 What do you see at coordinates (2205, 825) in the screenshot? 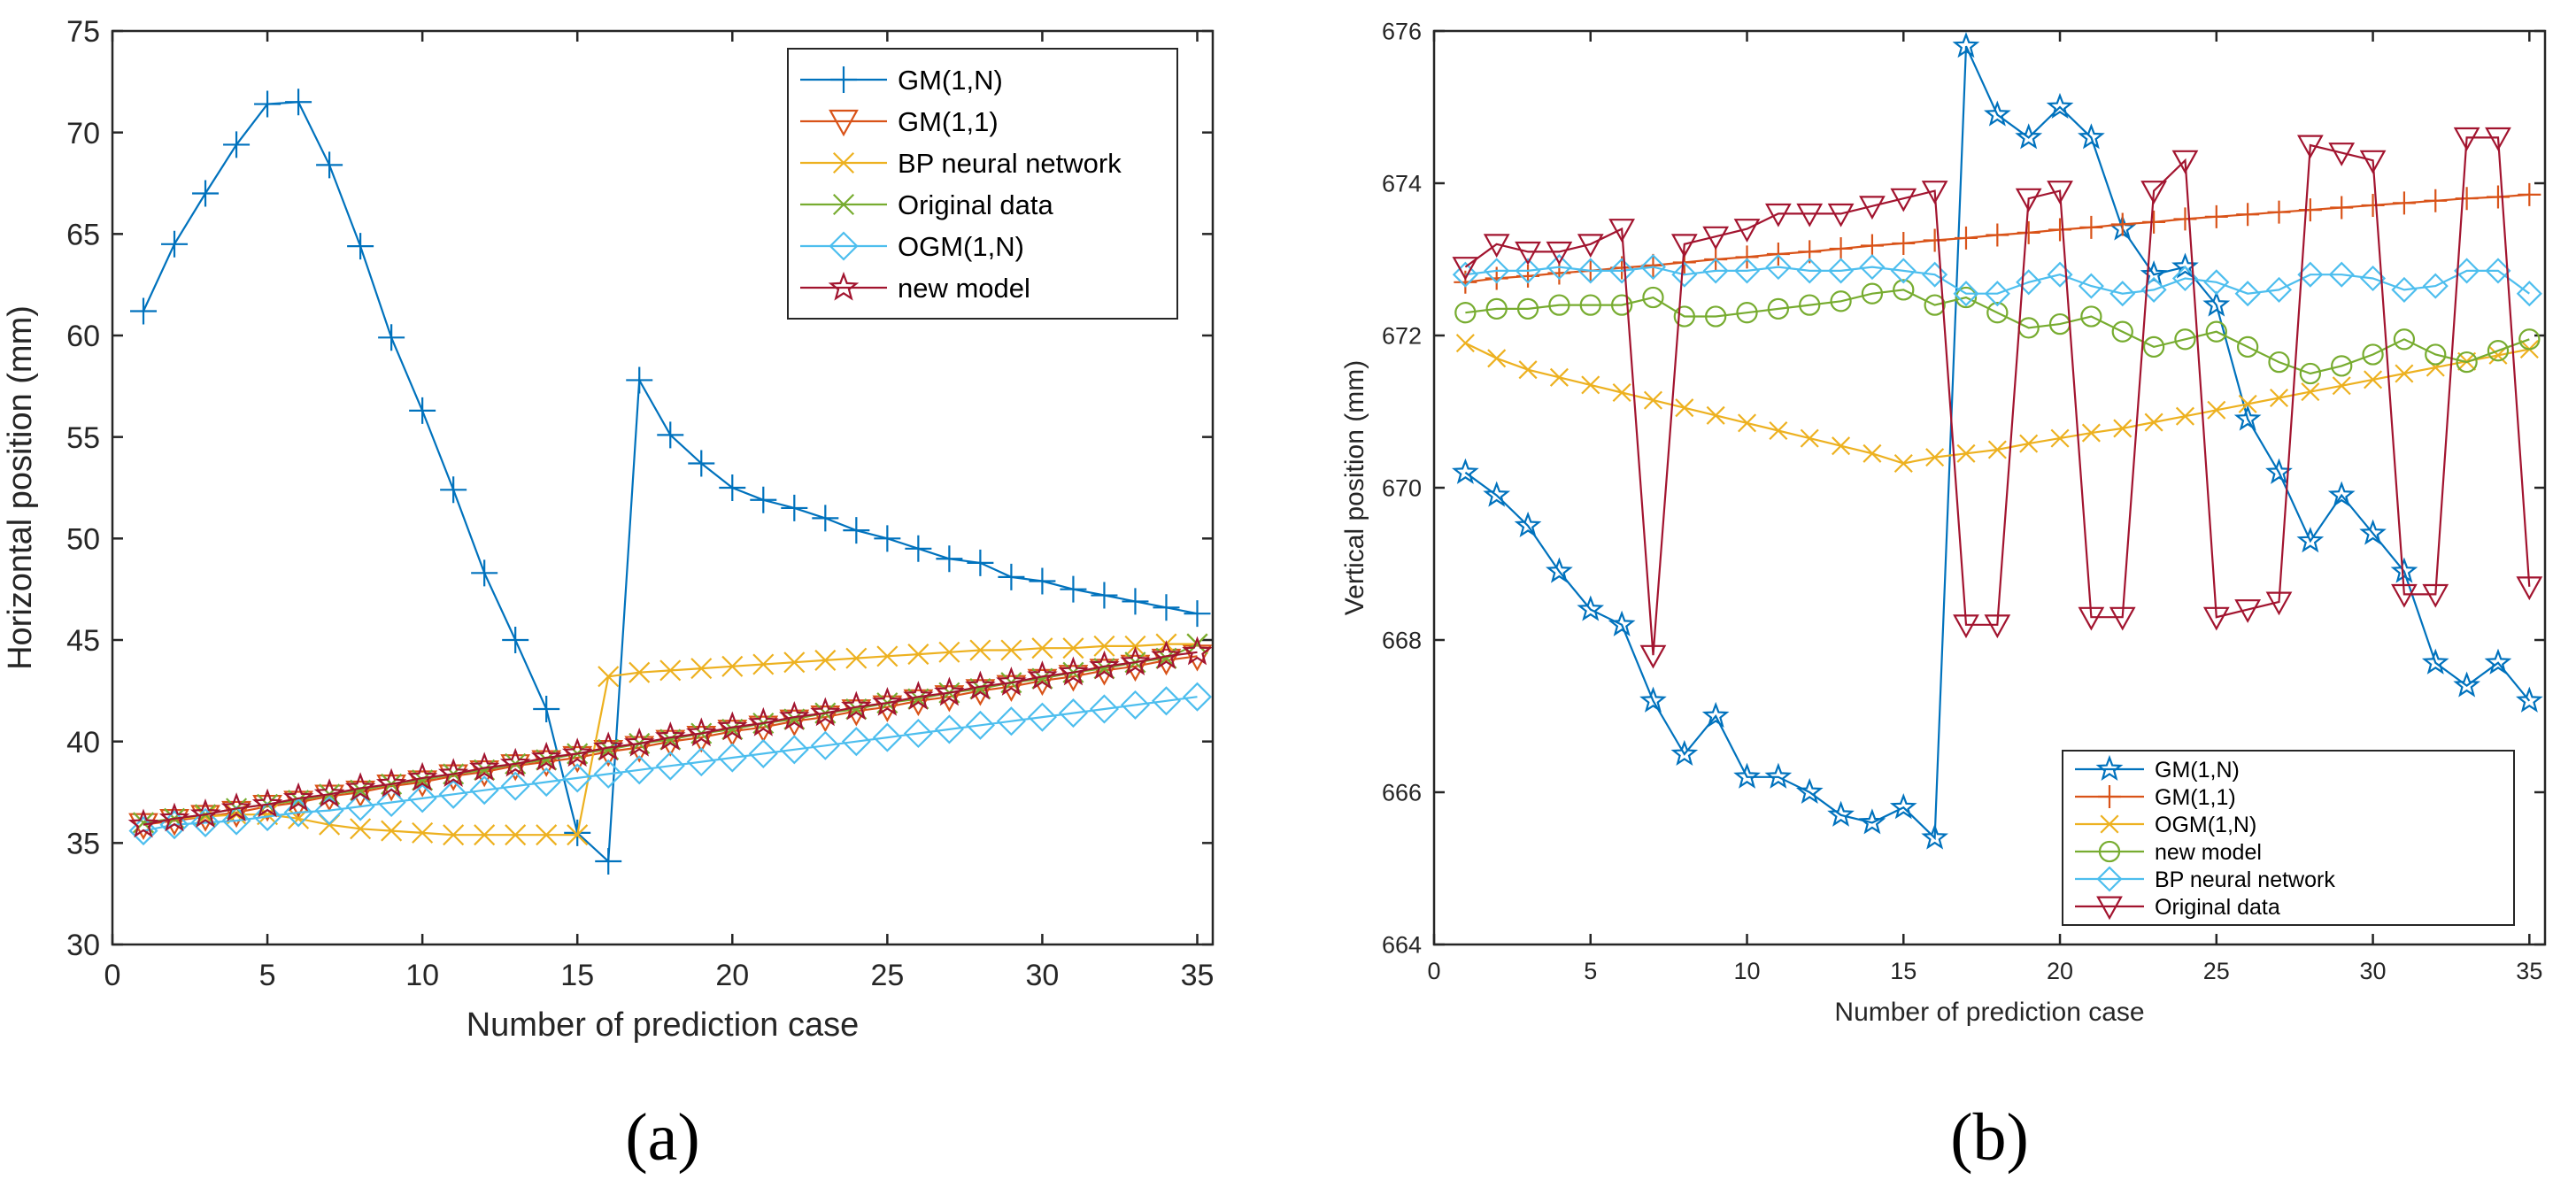
I see `legend-label-ogm-1-n: OGM(1,N)` at bounding box center [2205, 825].